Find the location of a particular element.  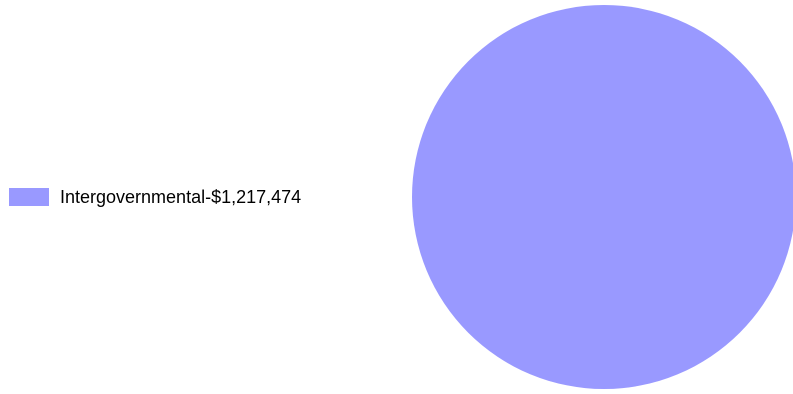

legend: Intergovernmental-$1,217,474 is located at coordinates (155, 197).